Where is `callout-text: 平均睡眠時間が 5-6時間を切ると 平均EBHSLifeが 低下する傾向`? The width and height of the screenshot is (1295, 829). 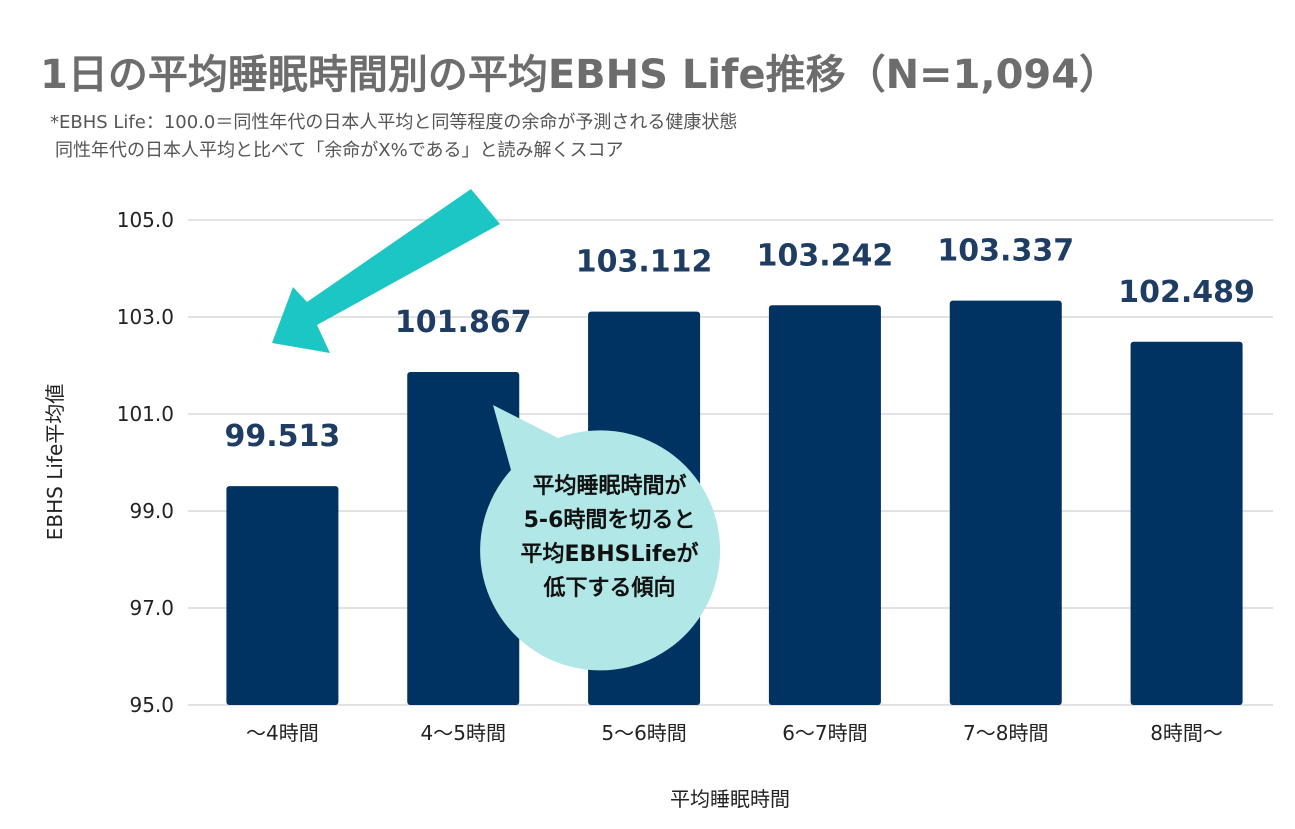 callout-text: 平均睡眠時間が 5-6時間を切ると 平均EBHSLifeが 低下する傾向 is located at coordinates (609, 538).